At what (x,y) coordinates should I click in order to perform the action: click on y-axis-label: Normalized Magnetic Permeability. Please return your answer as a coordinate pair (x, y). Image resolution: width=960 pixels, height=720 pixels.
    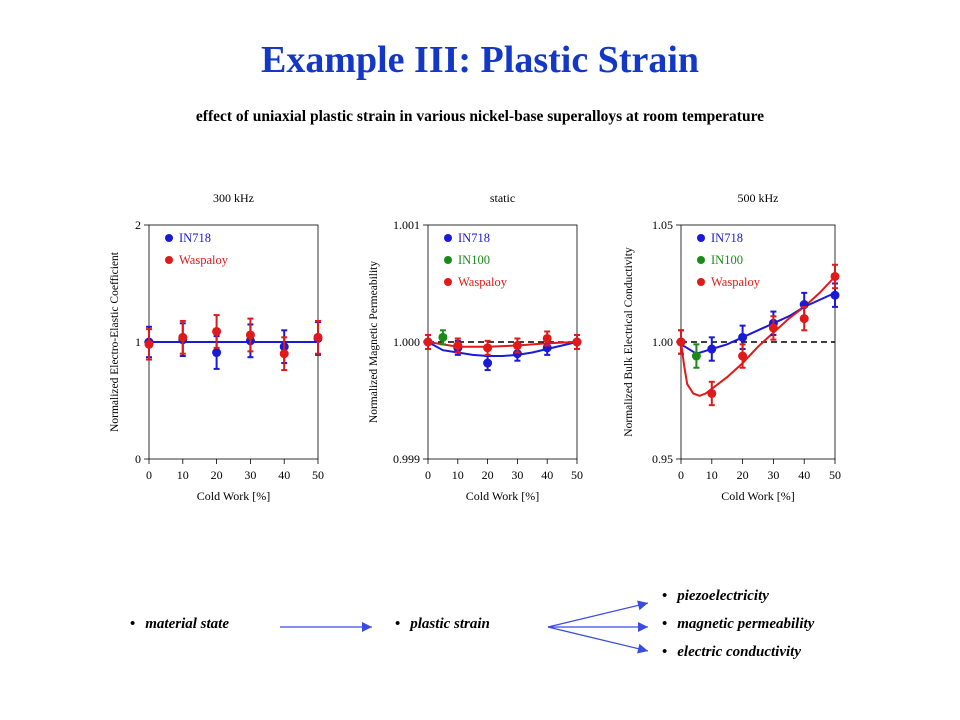
    Looking at the image, I should click on (374, 342).